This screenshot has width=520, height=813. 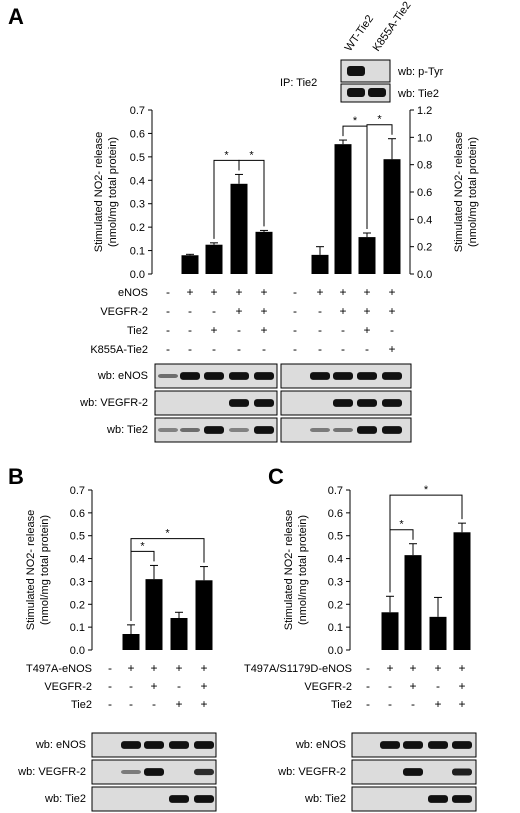 I want to click on condition-row: Tie2 - - + - + - - - + -, so click(x=260, y=330).